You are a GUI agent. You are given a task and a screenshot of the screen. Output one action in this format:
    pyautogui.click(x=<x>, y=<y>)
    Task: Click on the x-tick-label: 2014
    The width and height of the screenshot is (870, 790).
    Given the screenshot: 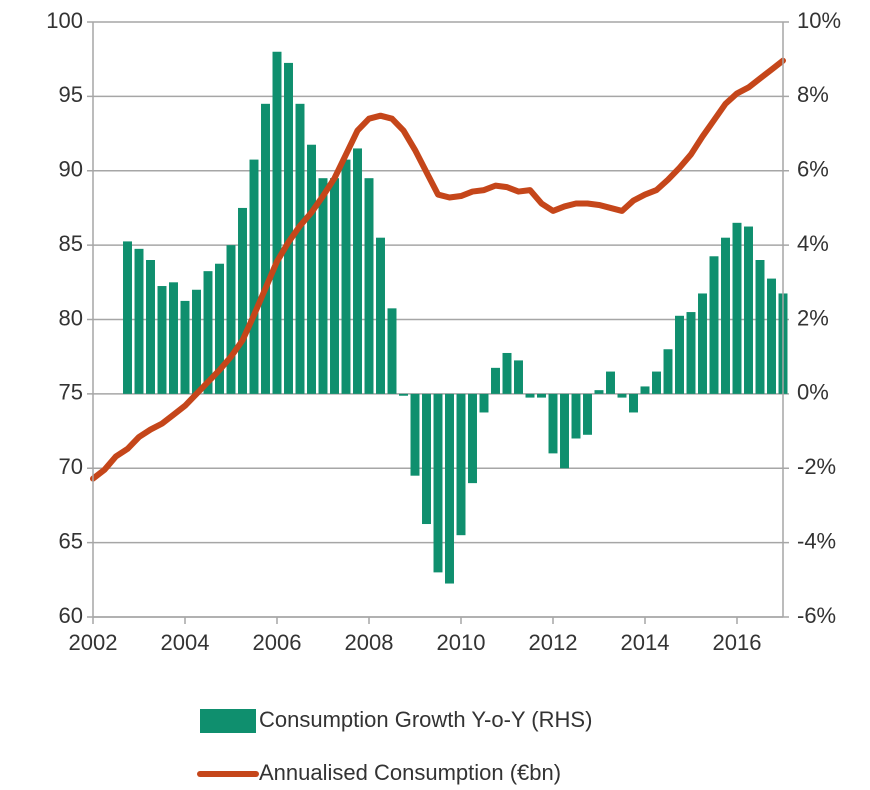 What is the action you would take?
    pyautogui.click(x=645, y=642)
    